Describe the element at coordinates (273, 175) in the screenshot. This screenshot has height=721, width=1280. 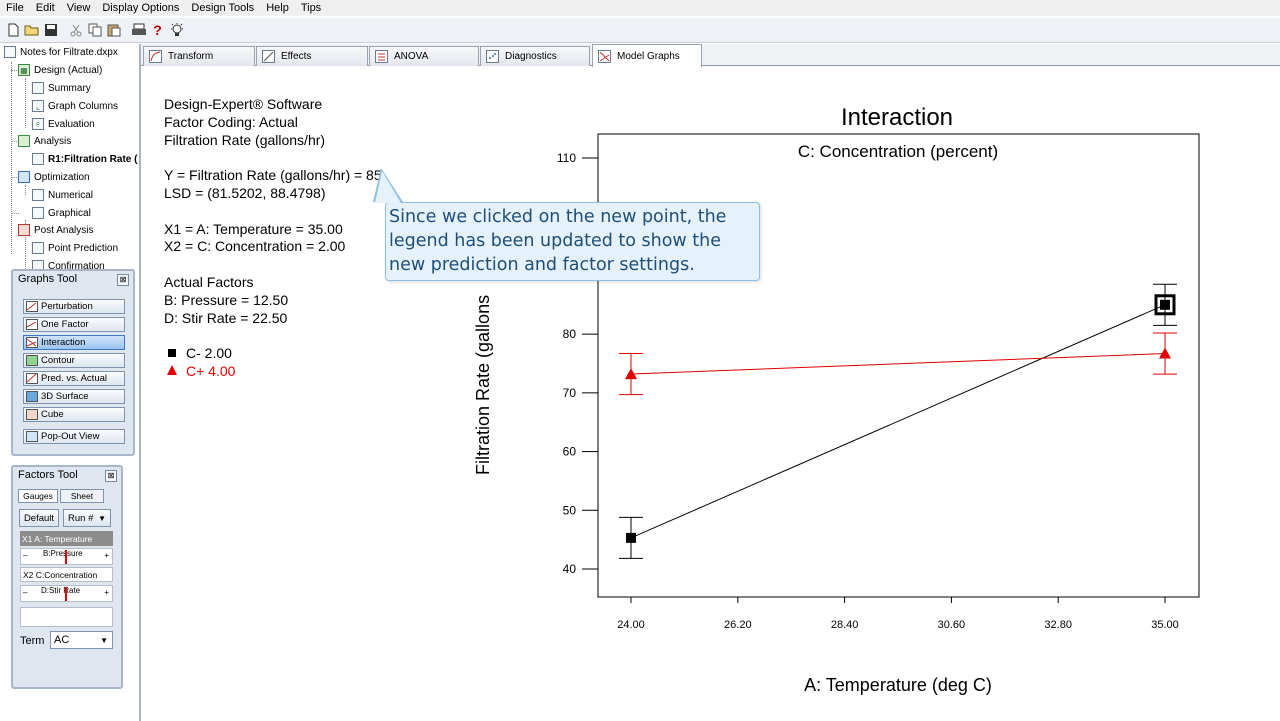
I see `legend-prediction: Y = Filtration Rate (gallons/hr) = 85` at that location.